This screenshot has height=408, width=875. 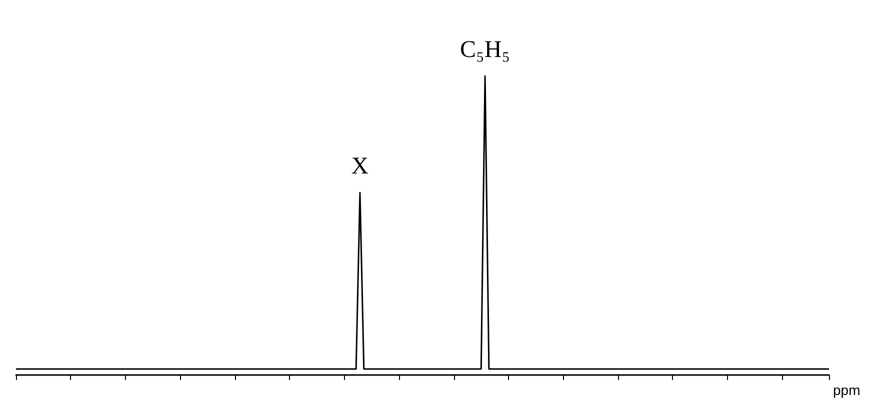 What do you see at coordinates (846, 390) in the screenshot?
I see `x-axis-title: ppm` at bounding box center [846, 390].